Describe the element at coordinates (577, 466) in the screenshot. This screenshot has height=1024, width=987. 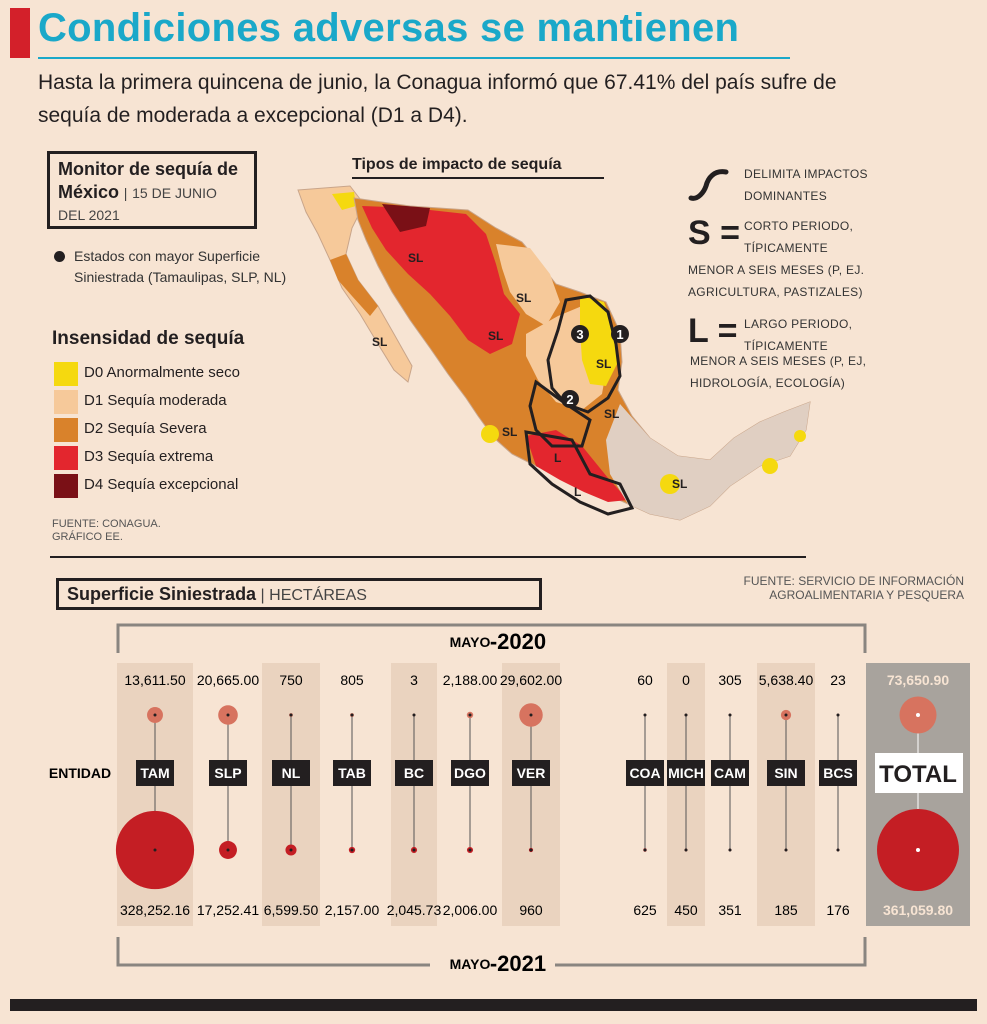
I see `map-region-d3-south` at that location.